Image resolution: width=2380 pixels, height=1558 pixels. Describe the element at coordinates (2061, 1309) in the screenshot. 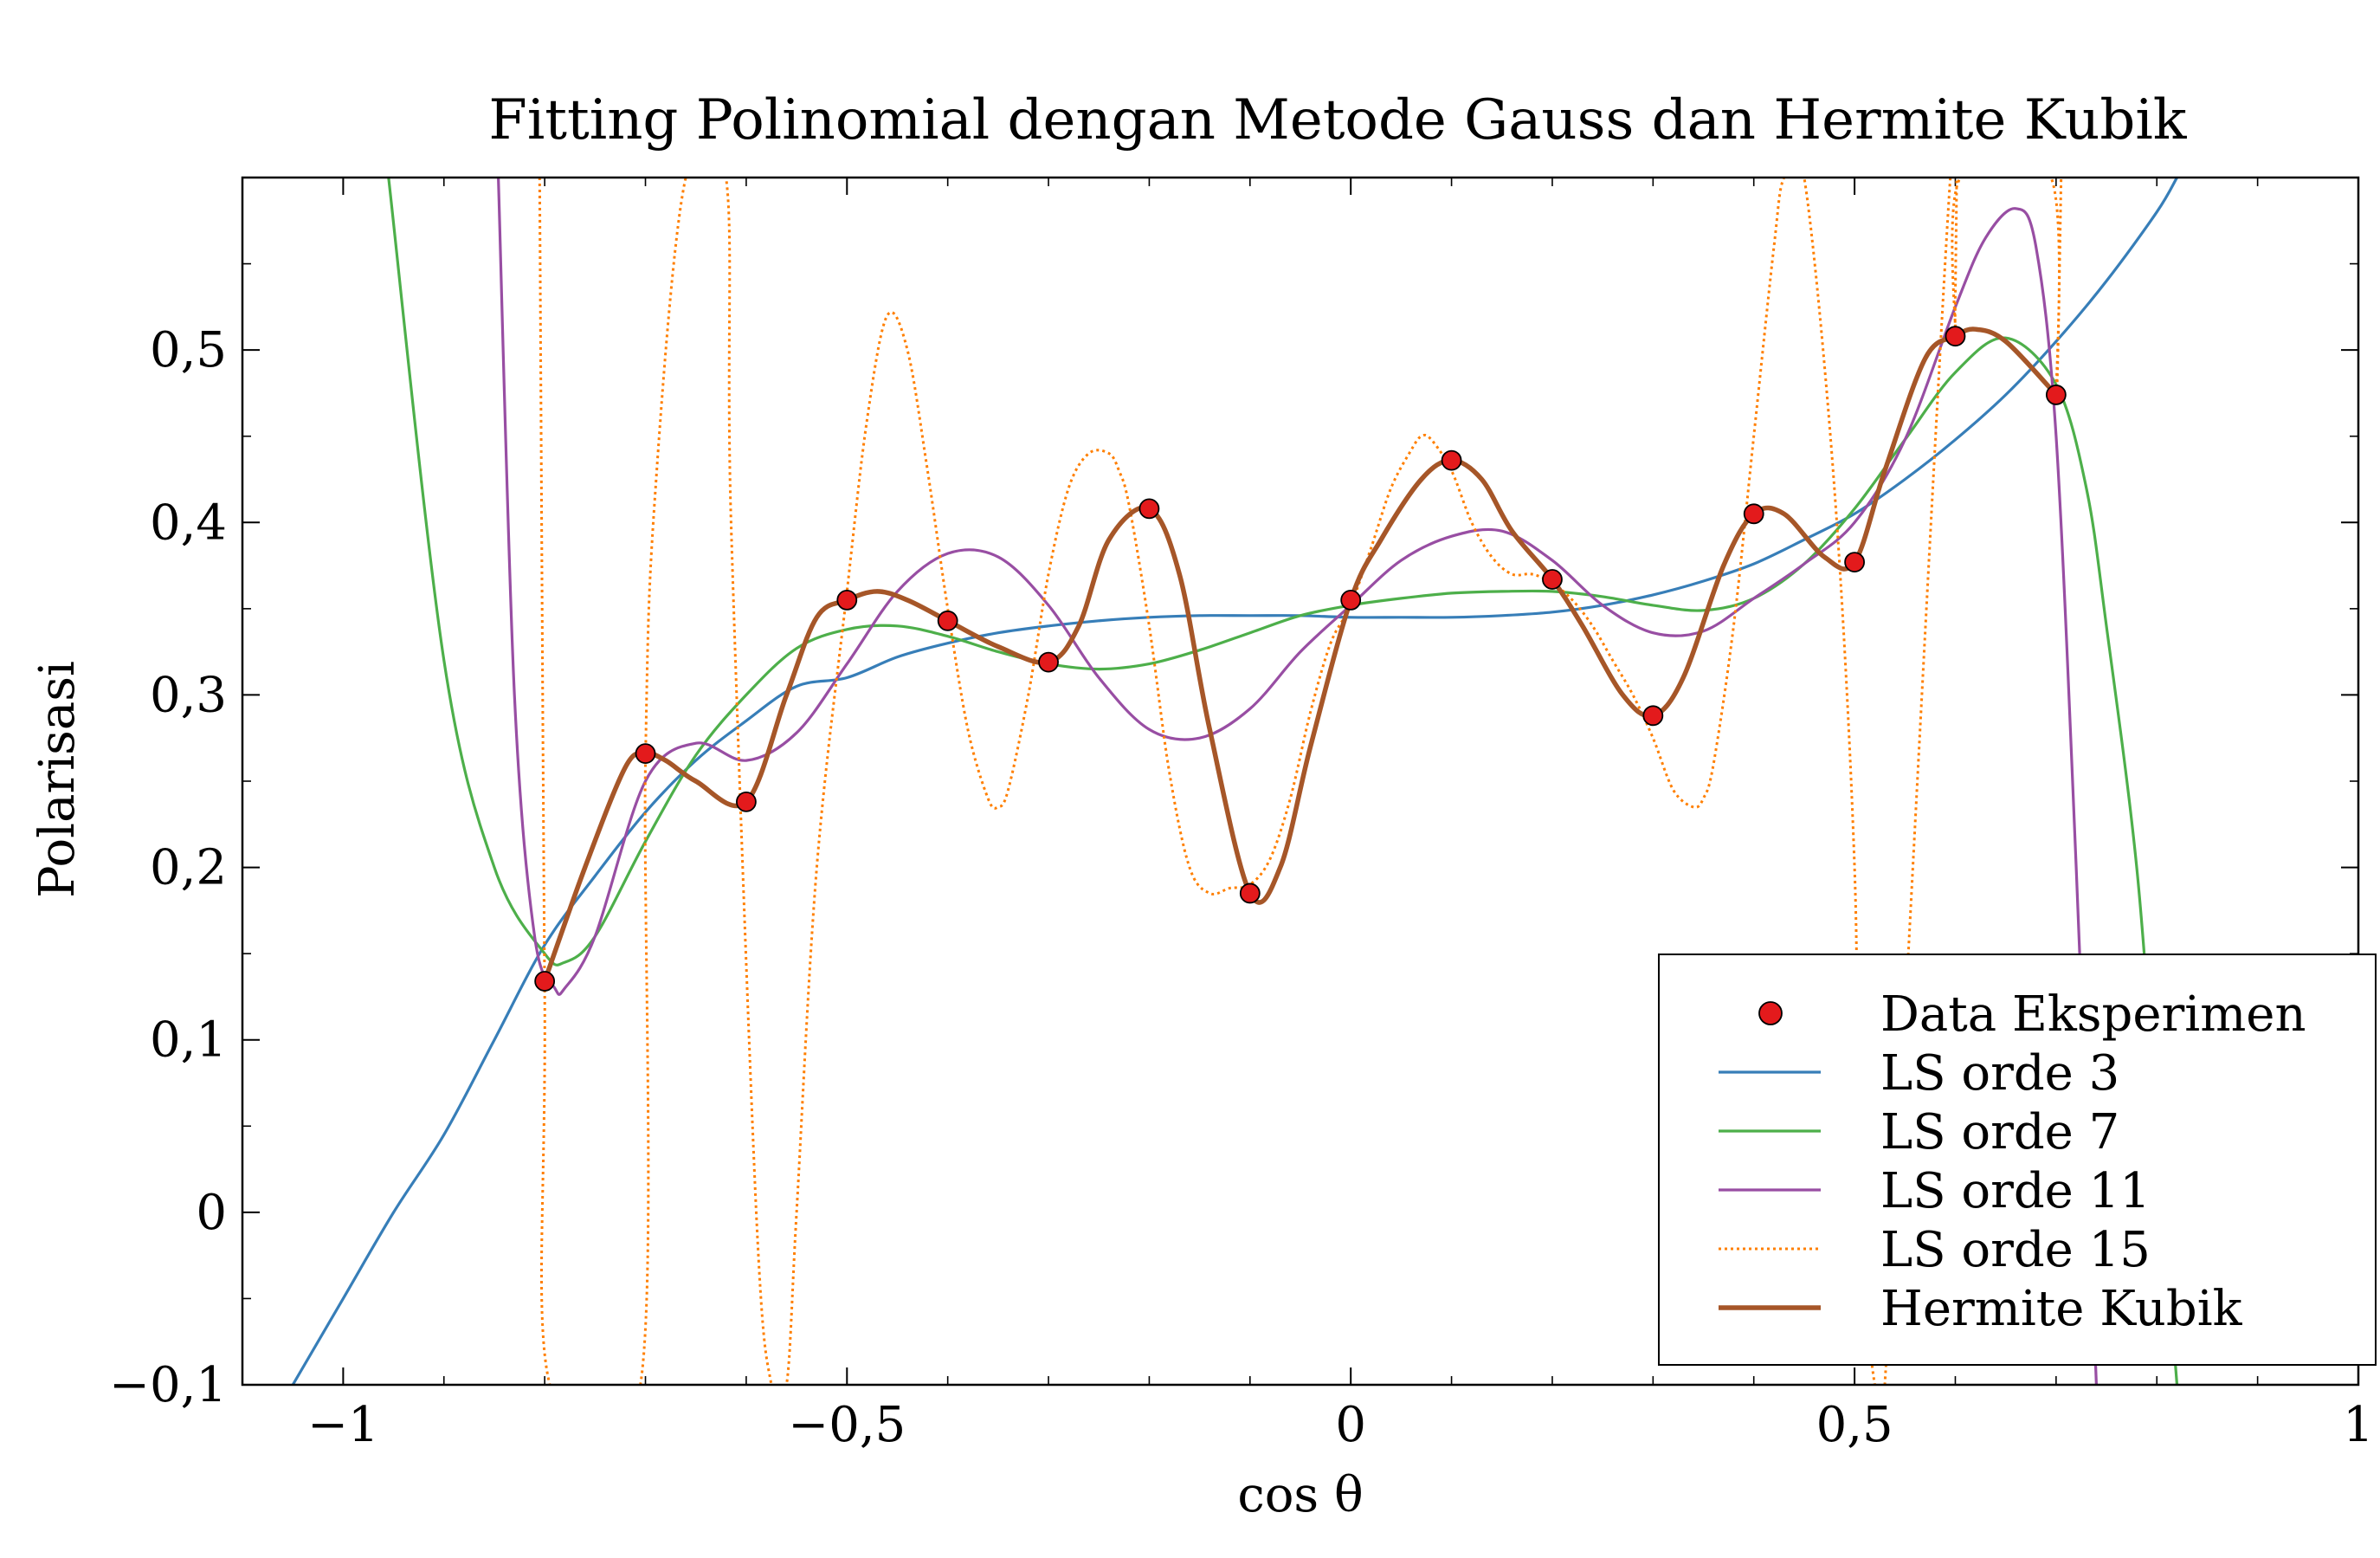

I see `legend-label: Hermite Kubik` at that location.